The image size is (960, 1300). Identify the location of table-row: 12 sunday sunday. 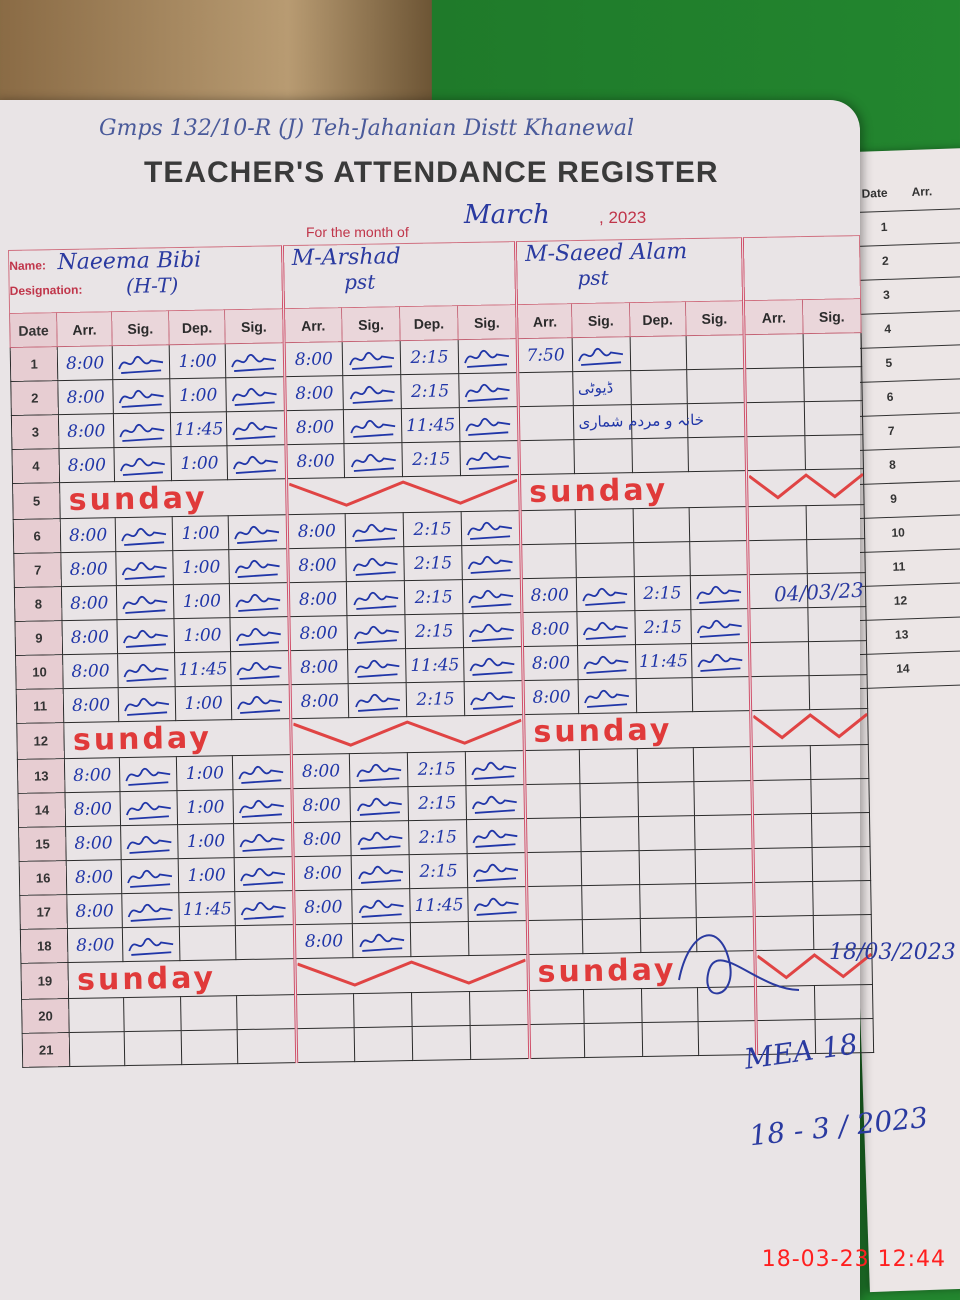
(442, 734).